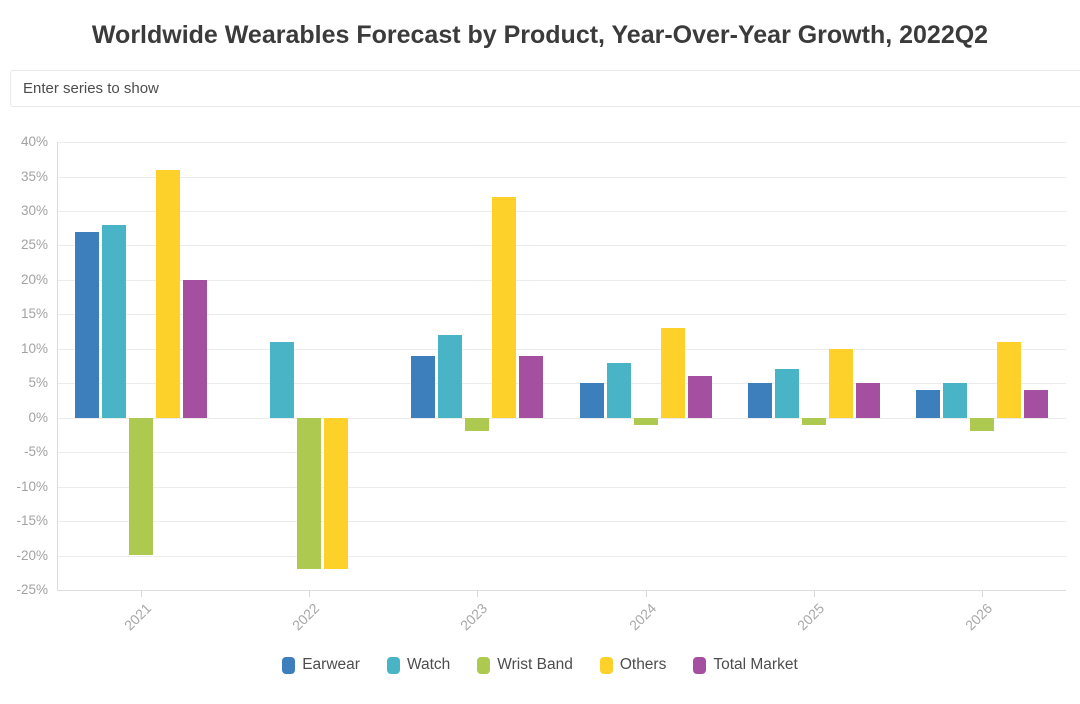  Describe the element at coordinates (336, 493) in the screenshot. I see `bar-others-2022` at that location.